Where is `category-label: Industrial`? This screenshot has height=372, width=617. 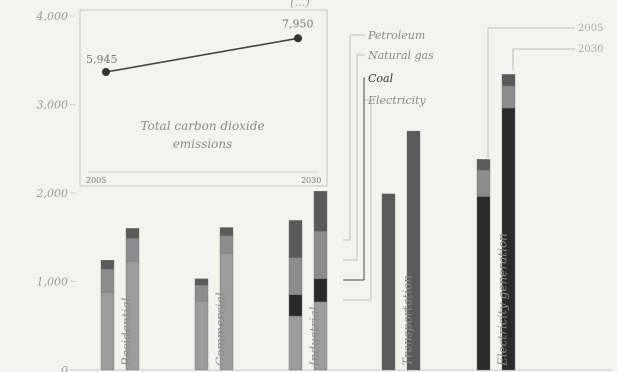
category-label: Industrial is located at coordinates (315, 336).